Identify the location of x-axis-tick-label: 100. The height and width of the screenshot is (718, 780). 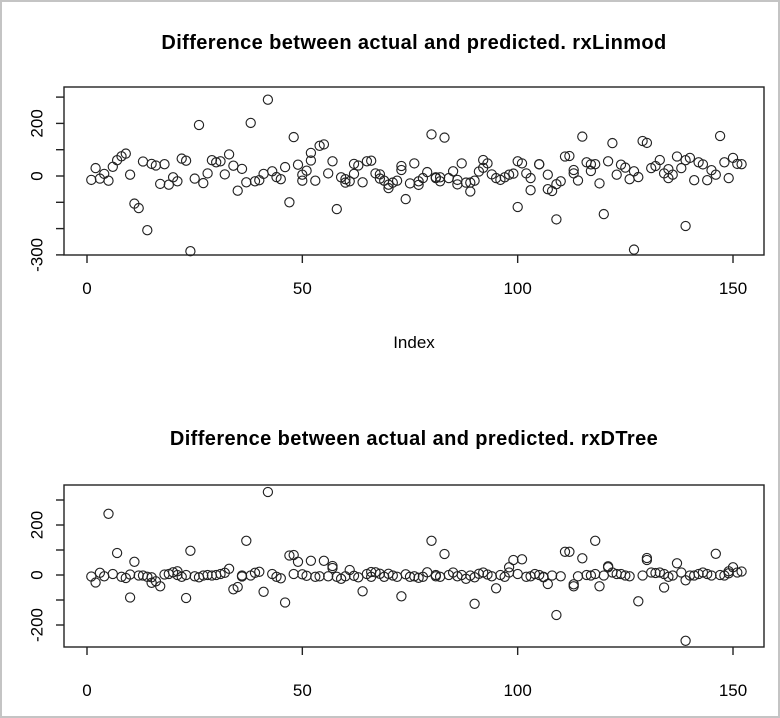
(517, 288).